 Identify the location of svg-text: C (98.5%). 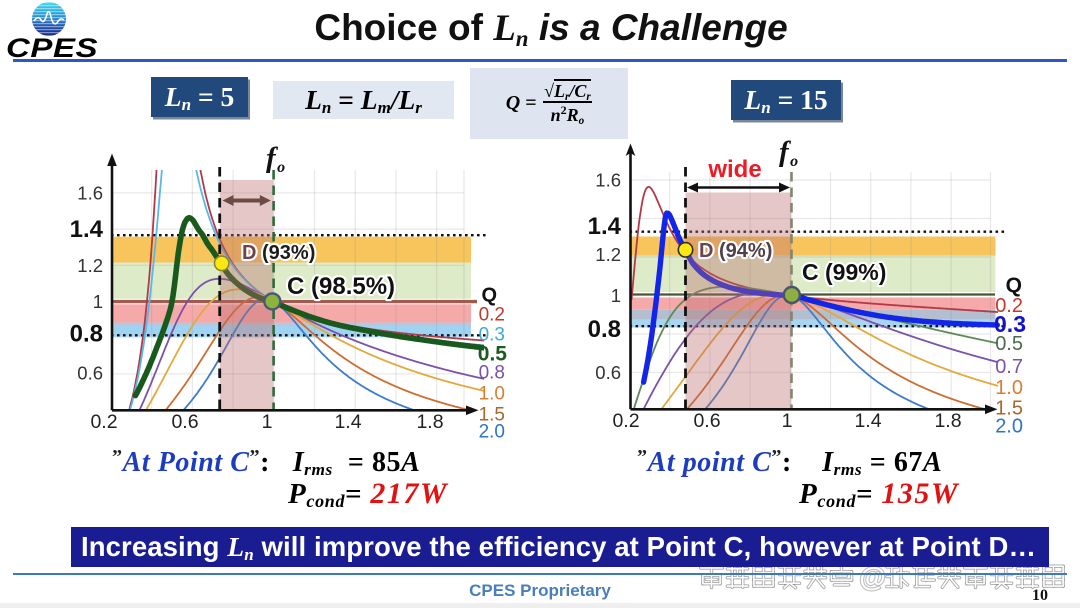
(341, 286).